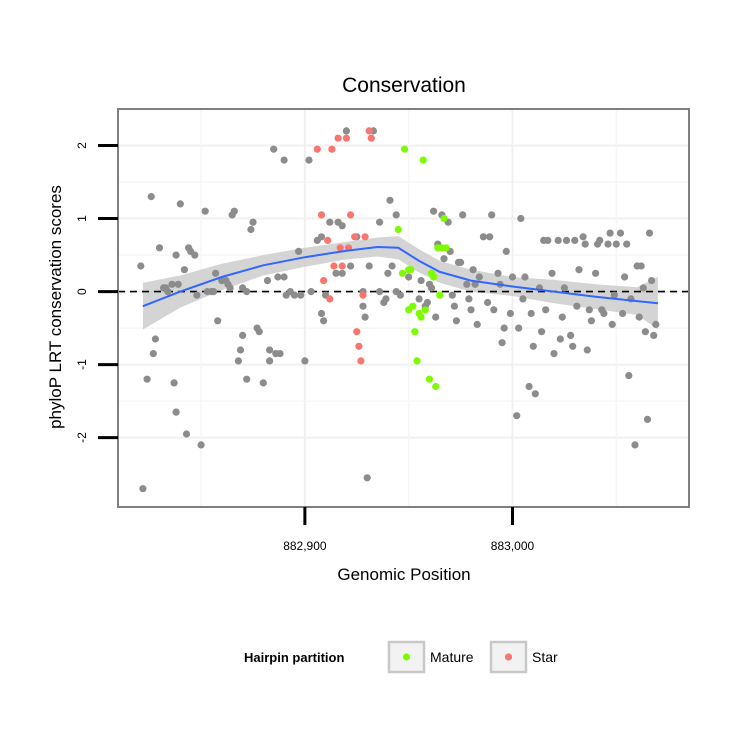  Describe the element at coordinates (294, 657) in the screenshot. I see `legend-title: Hairpin partition` at that location.